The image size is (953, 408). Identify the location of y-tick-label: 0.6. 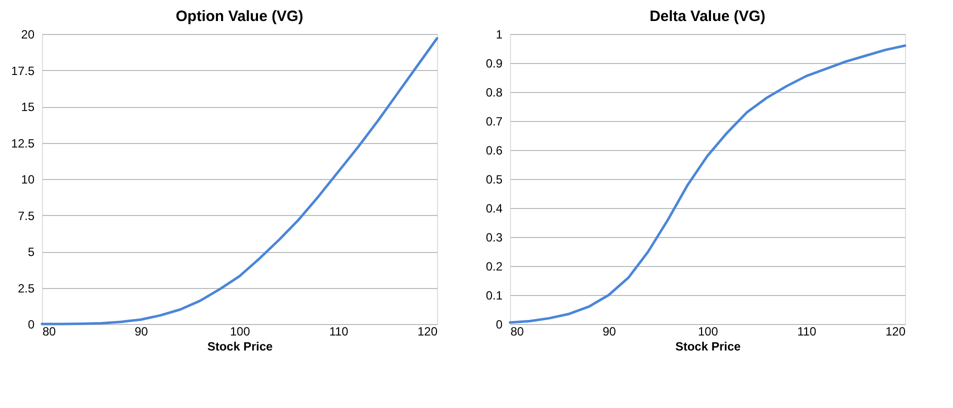
(494, 151).